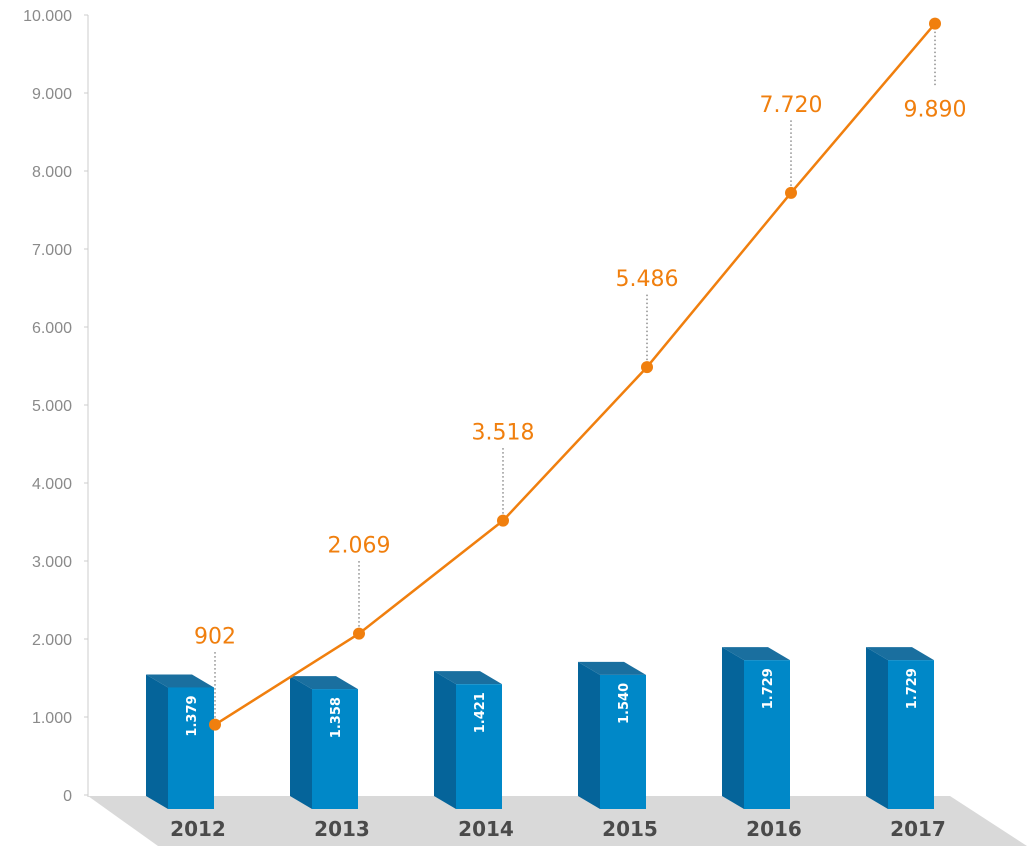 The image size is (1027, 846). I want to click on y-tick-label: 6.000, so click(52, 328).